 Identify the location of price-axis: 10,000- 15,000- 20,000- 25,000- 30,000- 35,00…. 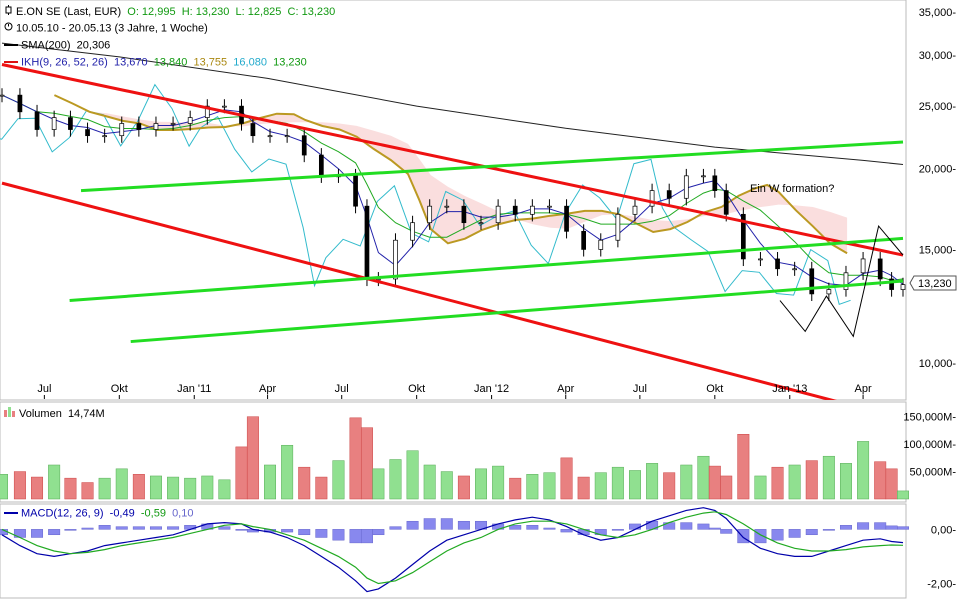
(938, 188).